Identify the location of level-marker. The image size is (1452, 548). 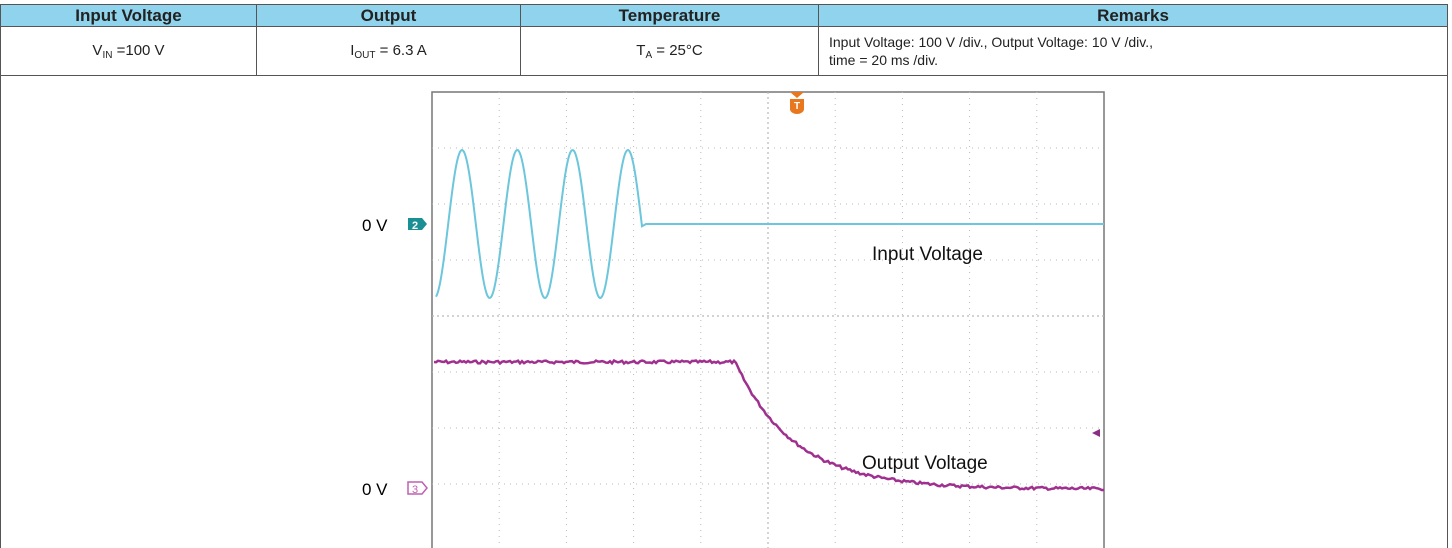
(1096, 433).